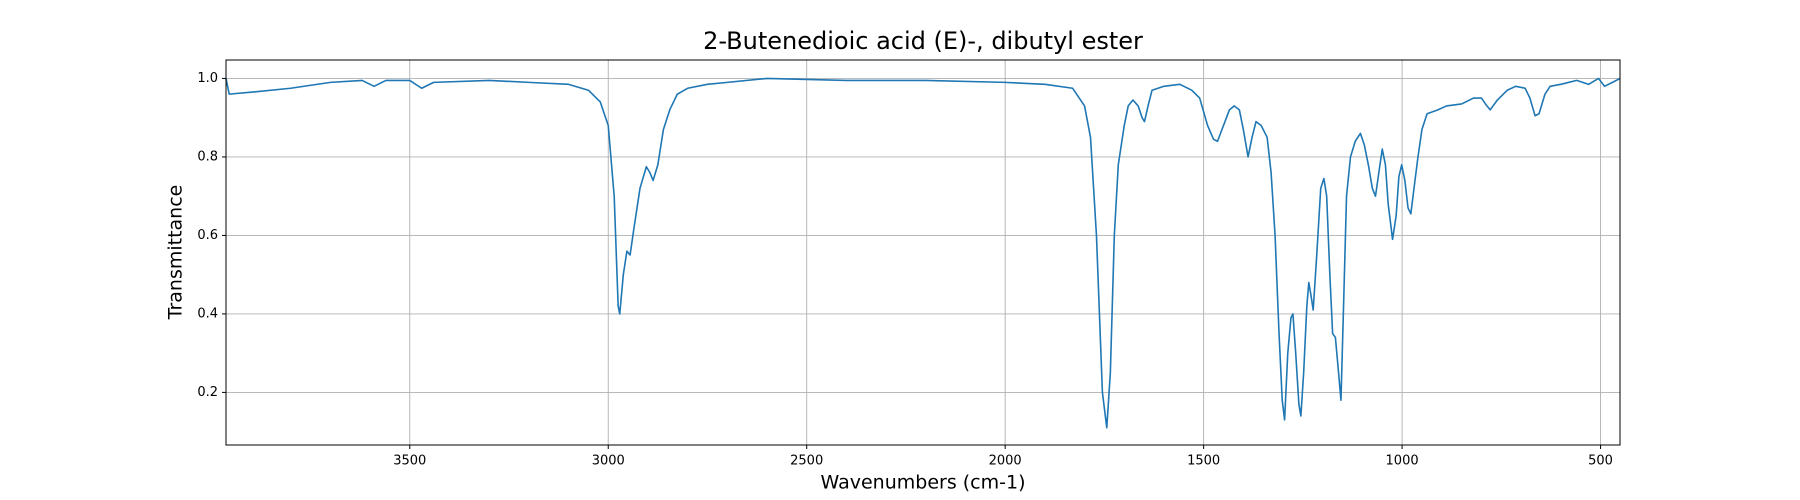 The height and width of the screenshot is (500, 1800). What do you see at coordinates (207, 313) in the screenshot?
I see `y-tick-label: 0.4` at bounding box center [207, 313].